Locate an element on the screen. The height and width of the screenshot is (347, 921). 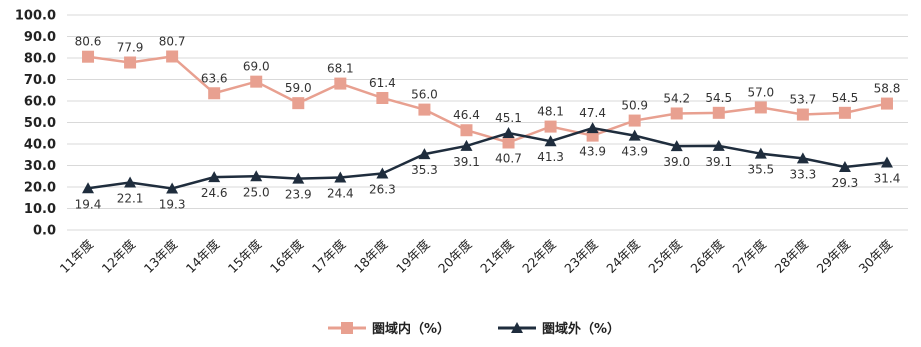
data-label: 56.0 is located at coordinates (424, 95).